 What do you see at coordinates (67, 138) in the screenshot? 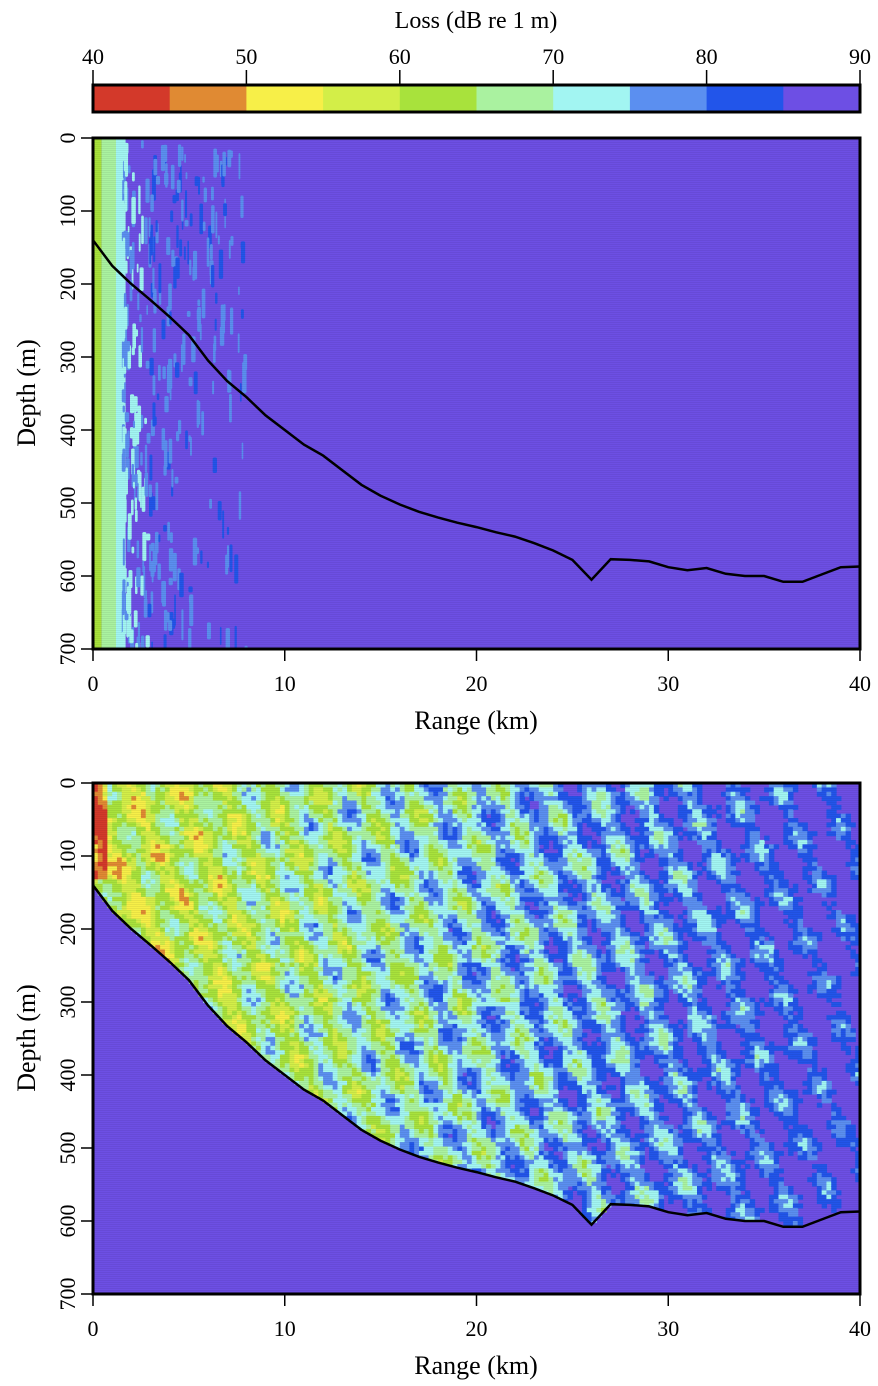
I see `y-tick-label: 0` at bounding box center [67, 138].